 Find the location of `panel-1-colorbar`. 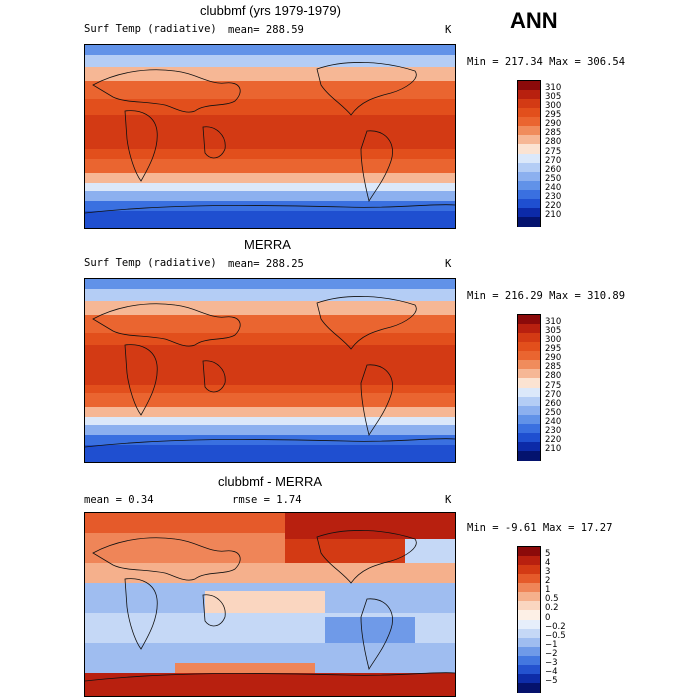

panel-1-colorbar is located at coordinates (529, 153).